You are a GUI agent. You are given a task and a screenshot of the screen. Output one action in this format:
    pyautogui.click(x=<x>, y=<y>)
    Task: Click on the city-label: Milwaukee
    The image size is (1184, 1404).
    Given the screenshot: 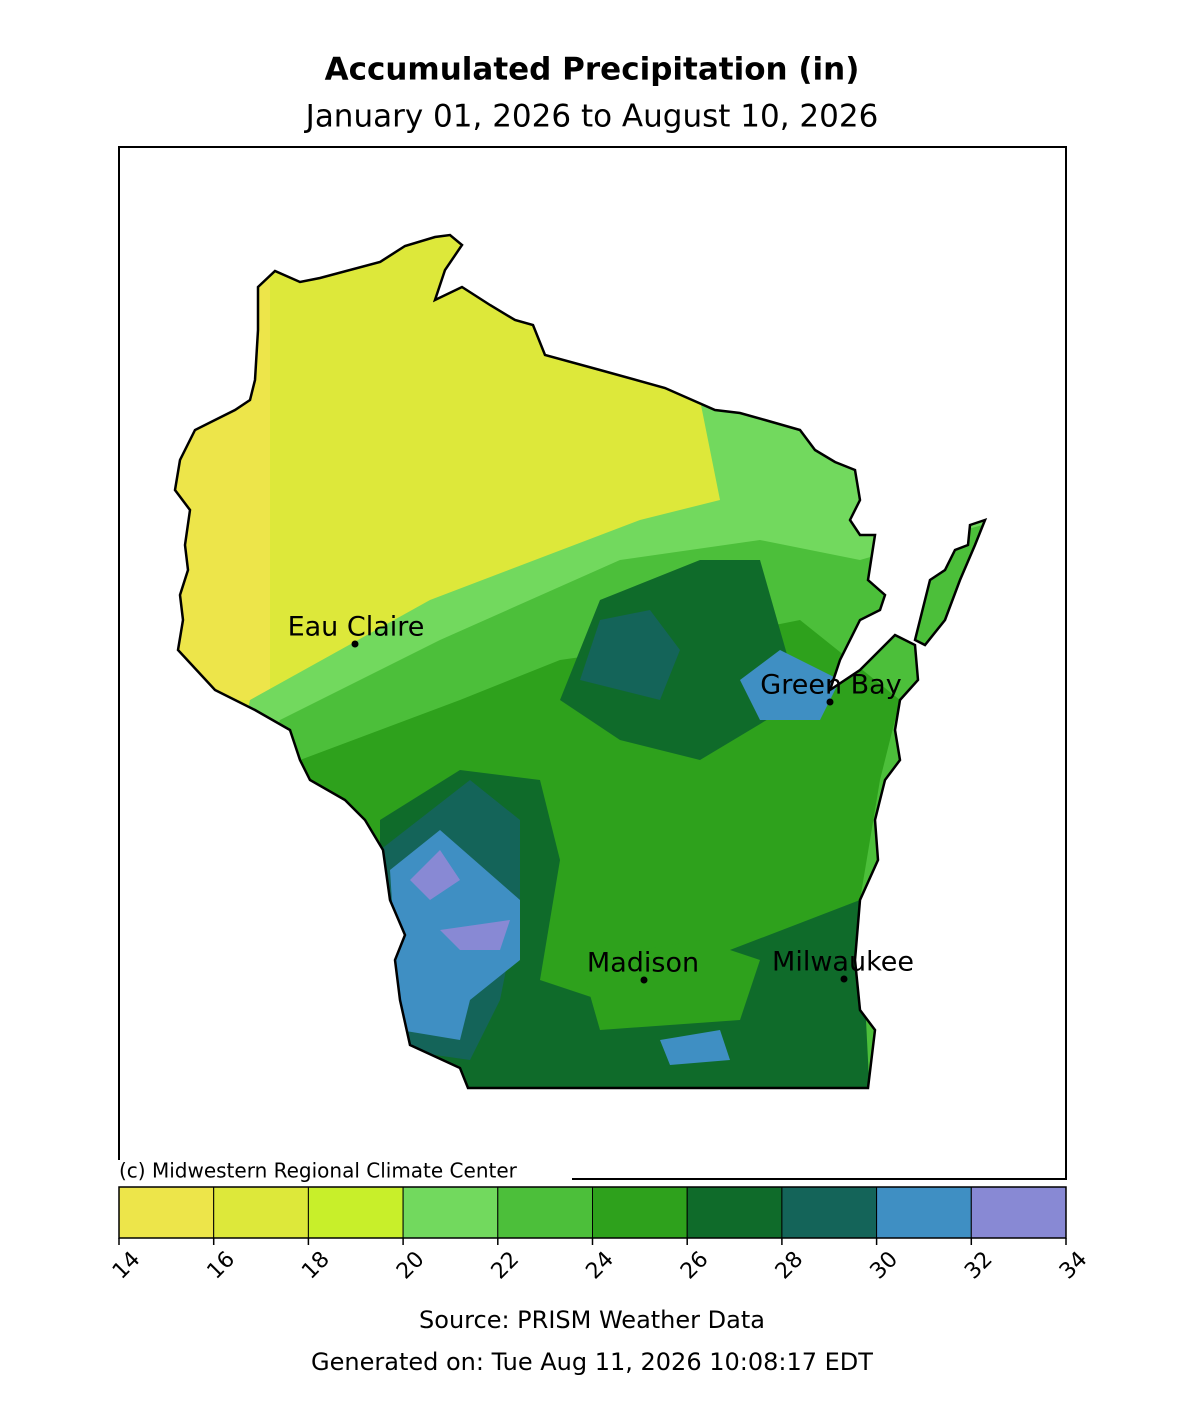 What is the action you would take?
    pyautogui.click(x=843, y=962)
    